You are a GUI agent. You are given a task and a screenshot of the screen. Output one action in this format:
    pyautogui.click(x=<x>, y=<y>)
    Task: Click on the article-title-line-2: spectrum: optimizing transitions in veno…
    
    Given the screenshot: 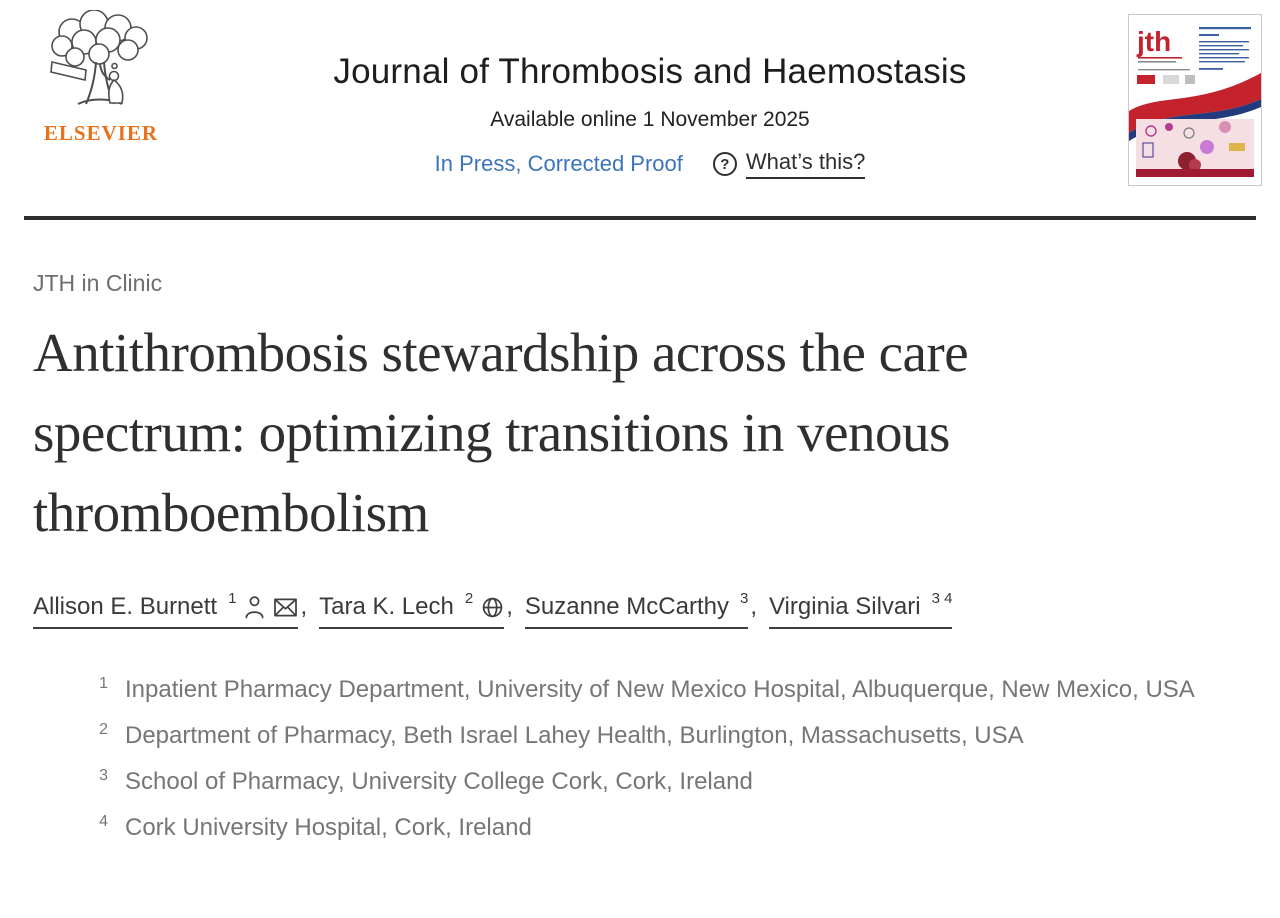 What is the action you would take?
    pyautogui.click(x=491, y=432)
    